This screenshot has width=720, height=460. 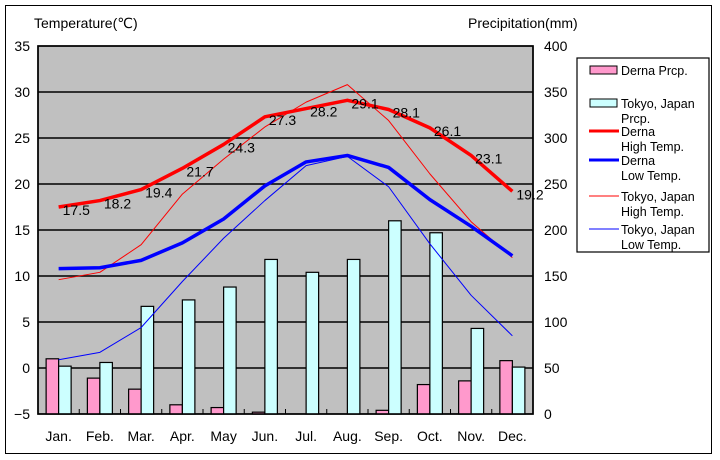 I want to click on right-tick-label: 50, so click(x=552, y=368).